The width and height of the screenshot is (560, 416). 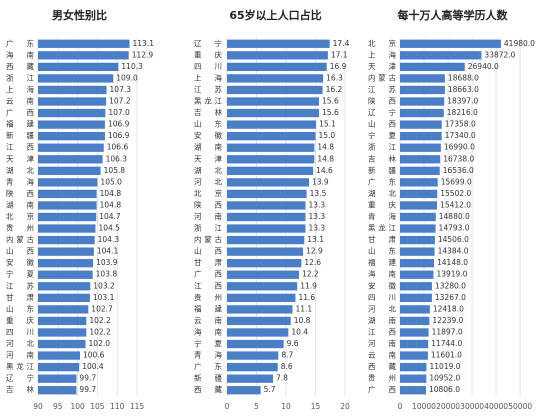 I want to click on value-label: 14.8, so click(x=325, y=147).